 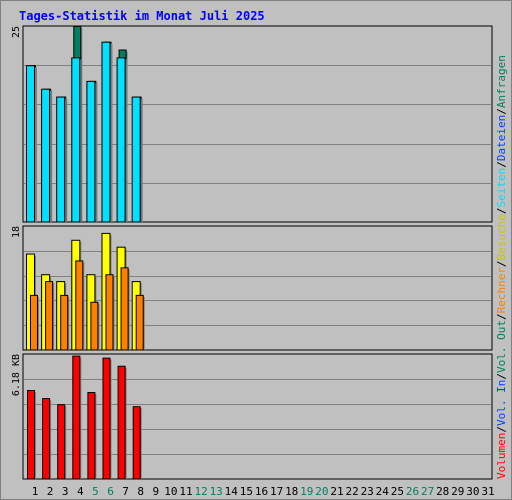 What do you see at coordinates (65, 491) in the screenshot?
I see `x-tick-label-day-3: 3` at bounding box center [65, 491].